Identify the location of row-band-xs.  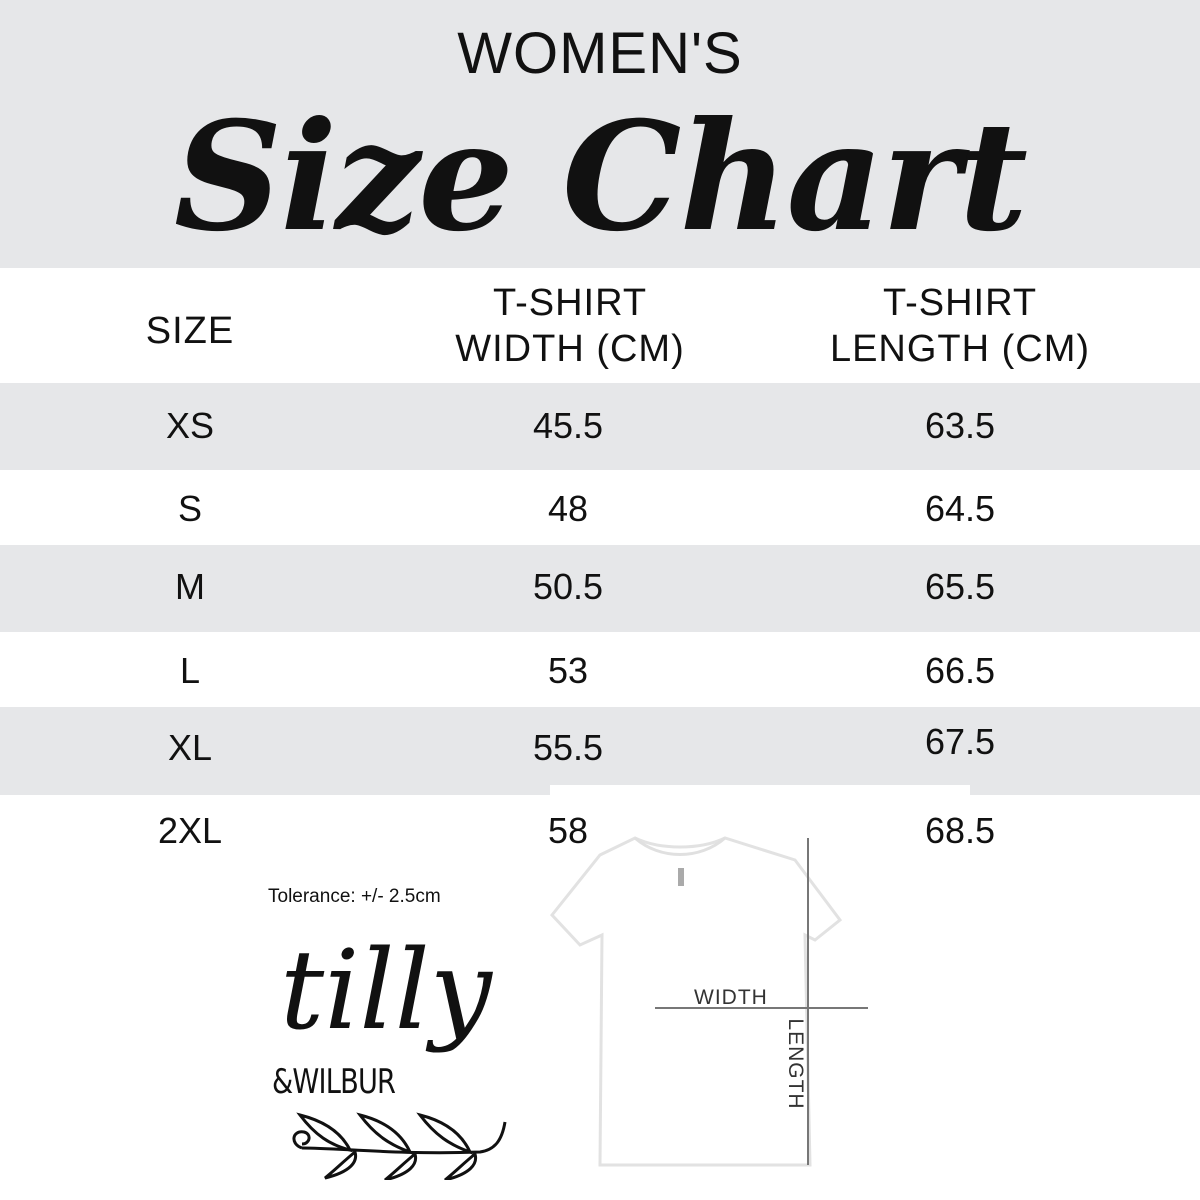
(600, 426).